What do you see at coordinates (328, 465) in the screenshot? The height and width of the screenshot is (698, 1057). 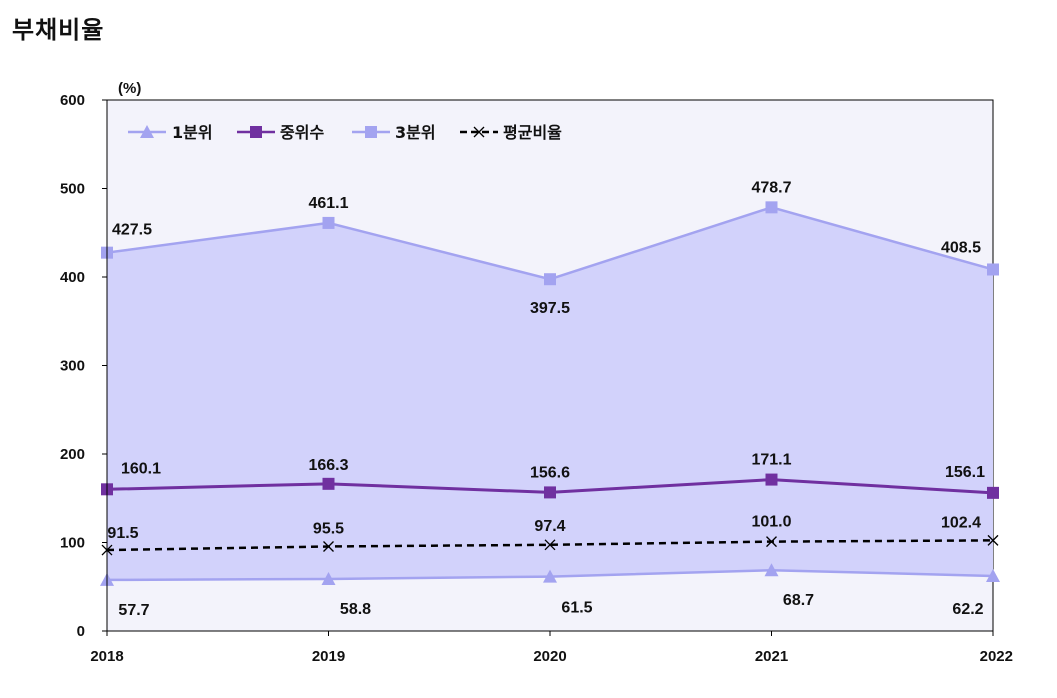 I see `data-label-median: 166.3` at bounding box center [328, 465].